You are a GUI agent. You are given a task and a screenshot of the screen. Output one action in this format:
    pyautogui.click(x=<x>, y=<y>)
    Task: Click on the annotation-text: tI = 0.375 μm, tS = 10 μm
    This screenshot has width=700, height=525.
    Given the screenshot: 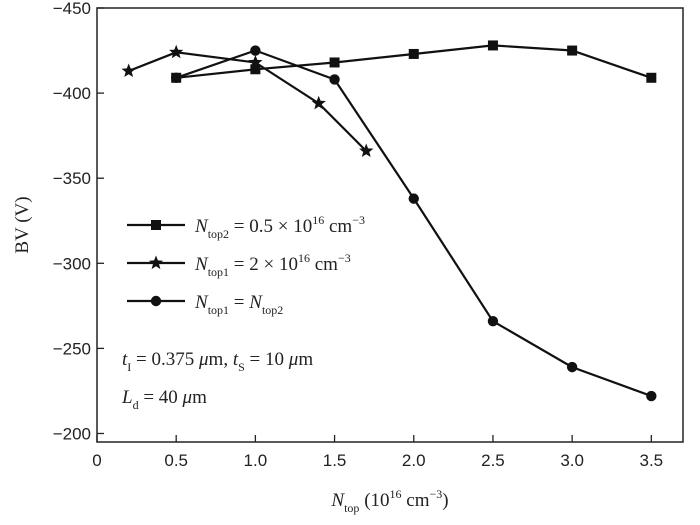 What is the action you would take?
    pyautogui.click(x=217, y=361)
    